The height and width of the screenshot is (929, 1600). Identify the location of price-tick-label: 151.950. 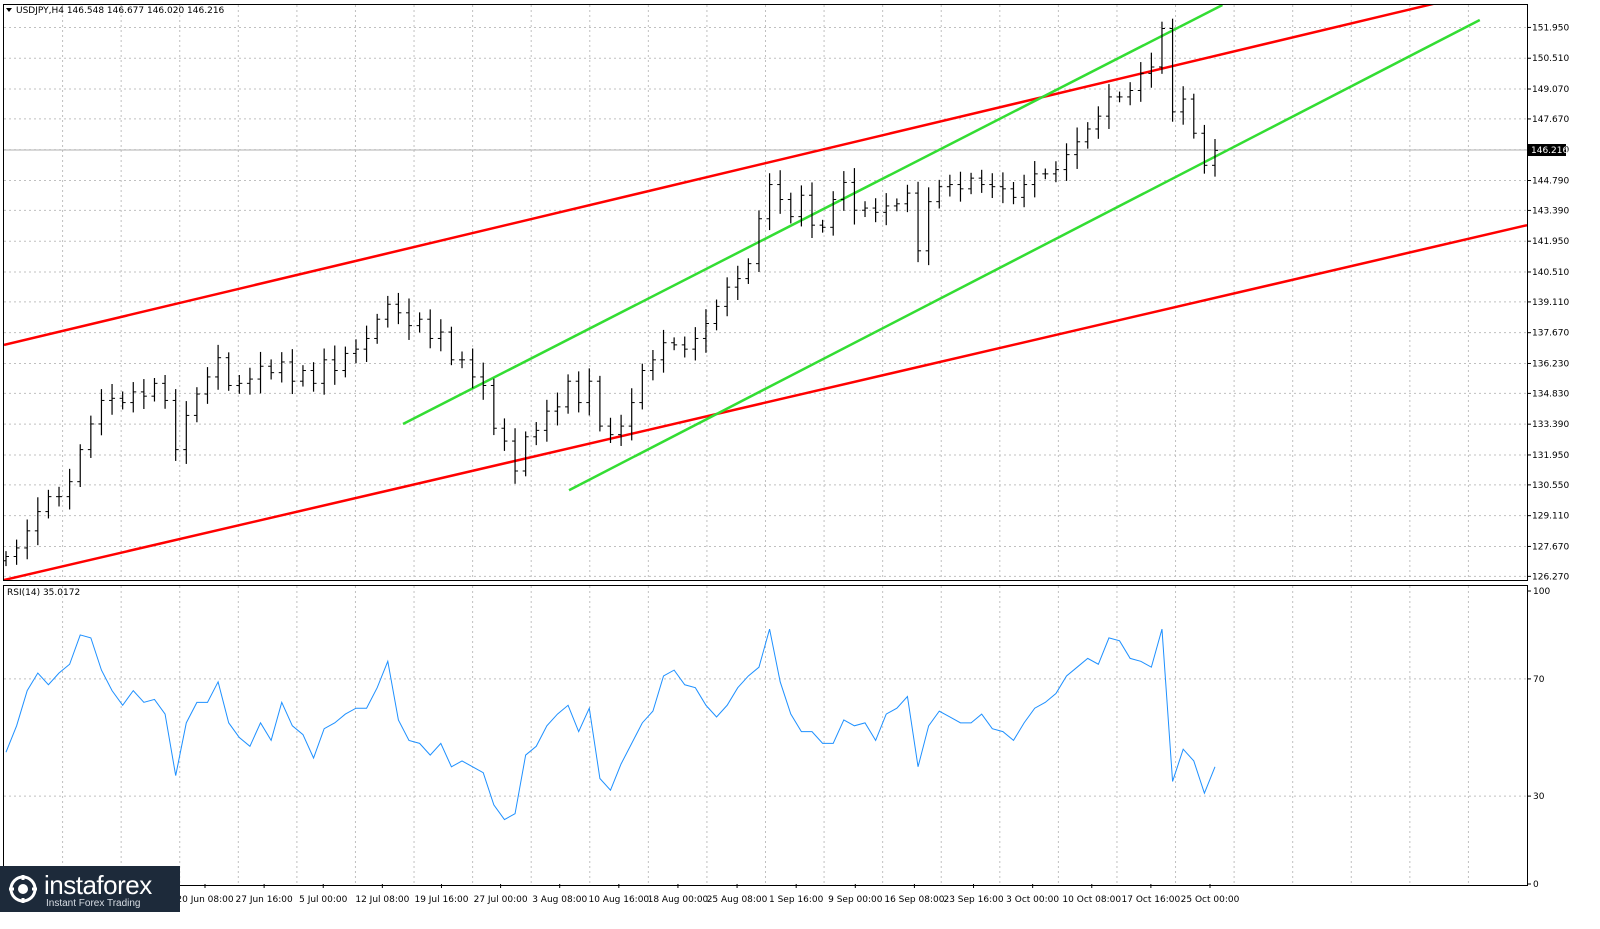
(1550, 28).